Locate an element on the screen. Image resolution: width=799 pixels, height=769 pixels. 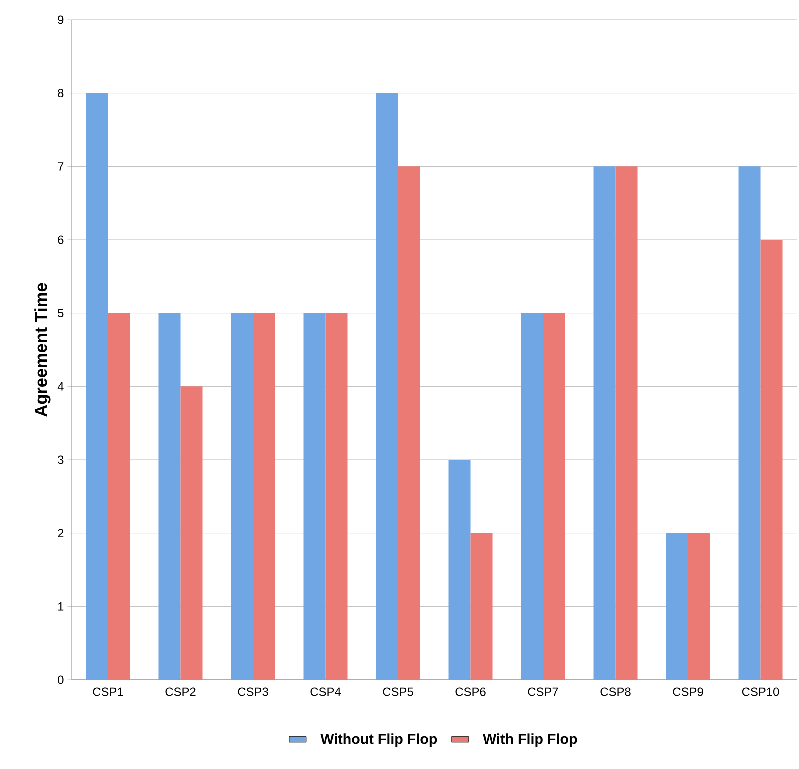
x-tick-label: CSP10 is located at coordinates (761, 692).